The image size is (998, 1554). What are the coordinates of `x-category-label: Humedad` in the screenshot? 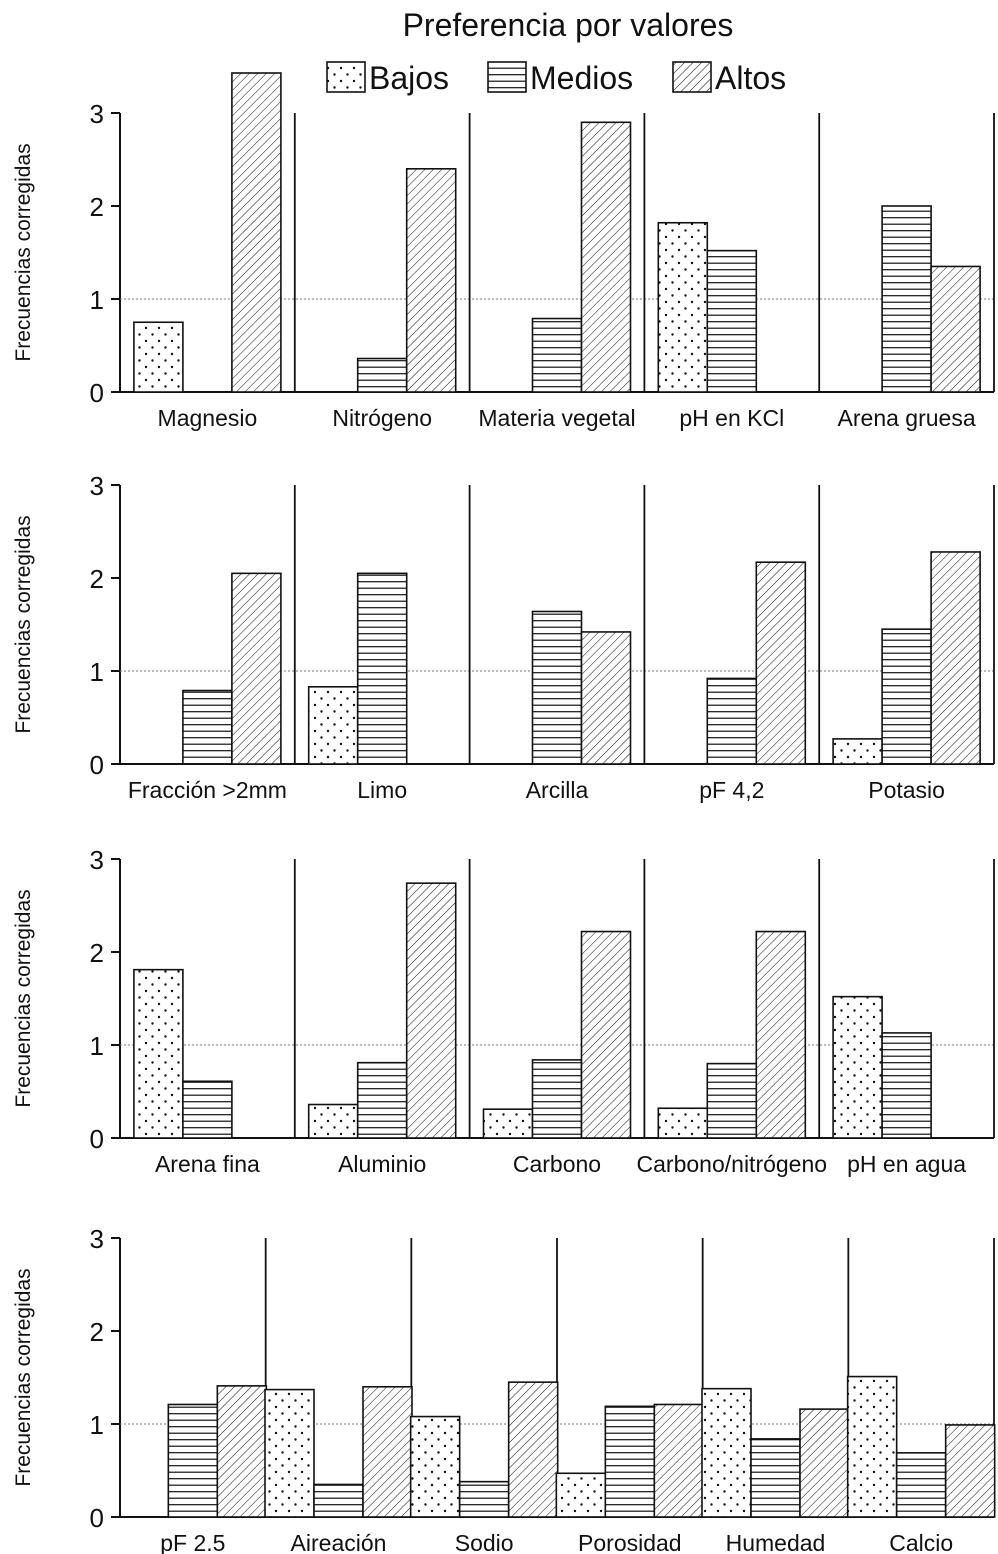 It's located at (776, 1542).